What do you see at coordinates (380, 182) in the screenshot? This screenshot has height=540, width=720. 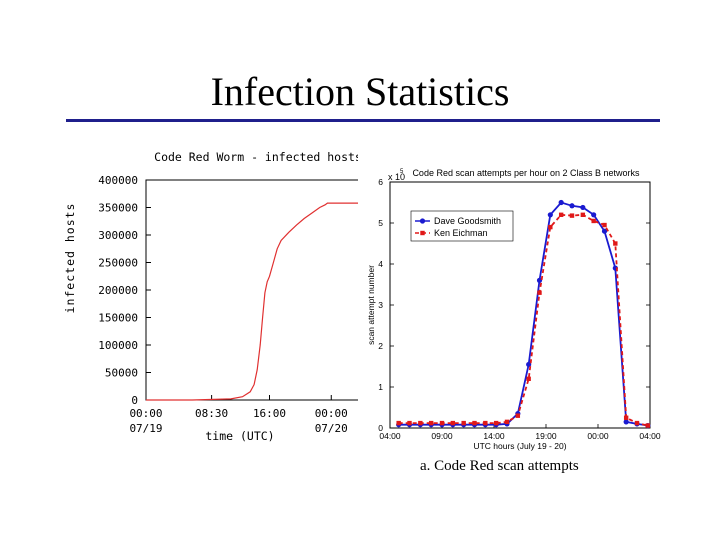 I see `chart2-ytick-label: 6` at bounding box center [380, 182].